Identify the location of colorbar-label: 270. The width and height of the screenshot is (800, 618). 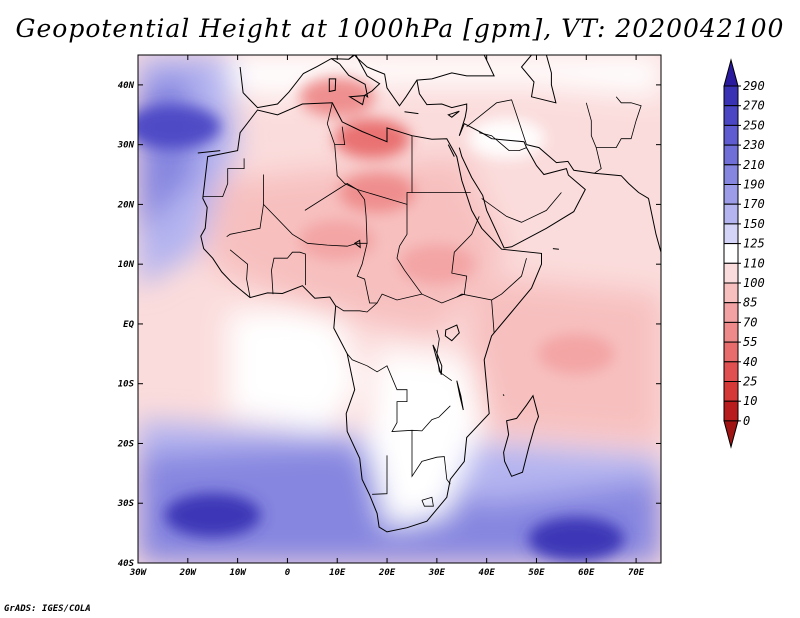
(754, 106).